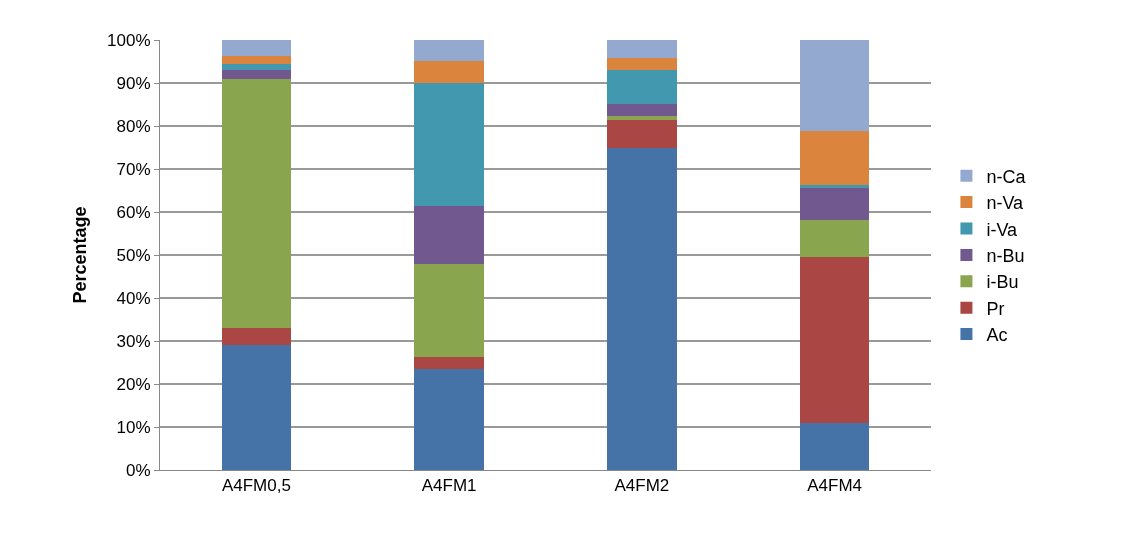  I want to click on y-tick-label: 50%, so click(133, 255).